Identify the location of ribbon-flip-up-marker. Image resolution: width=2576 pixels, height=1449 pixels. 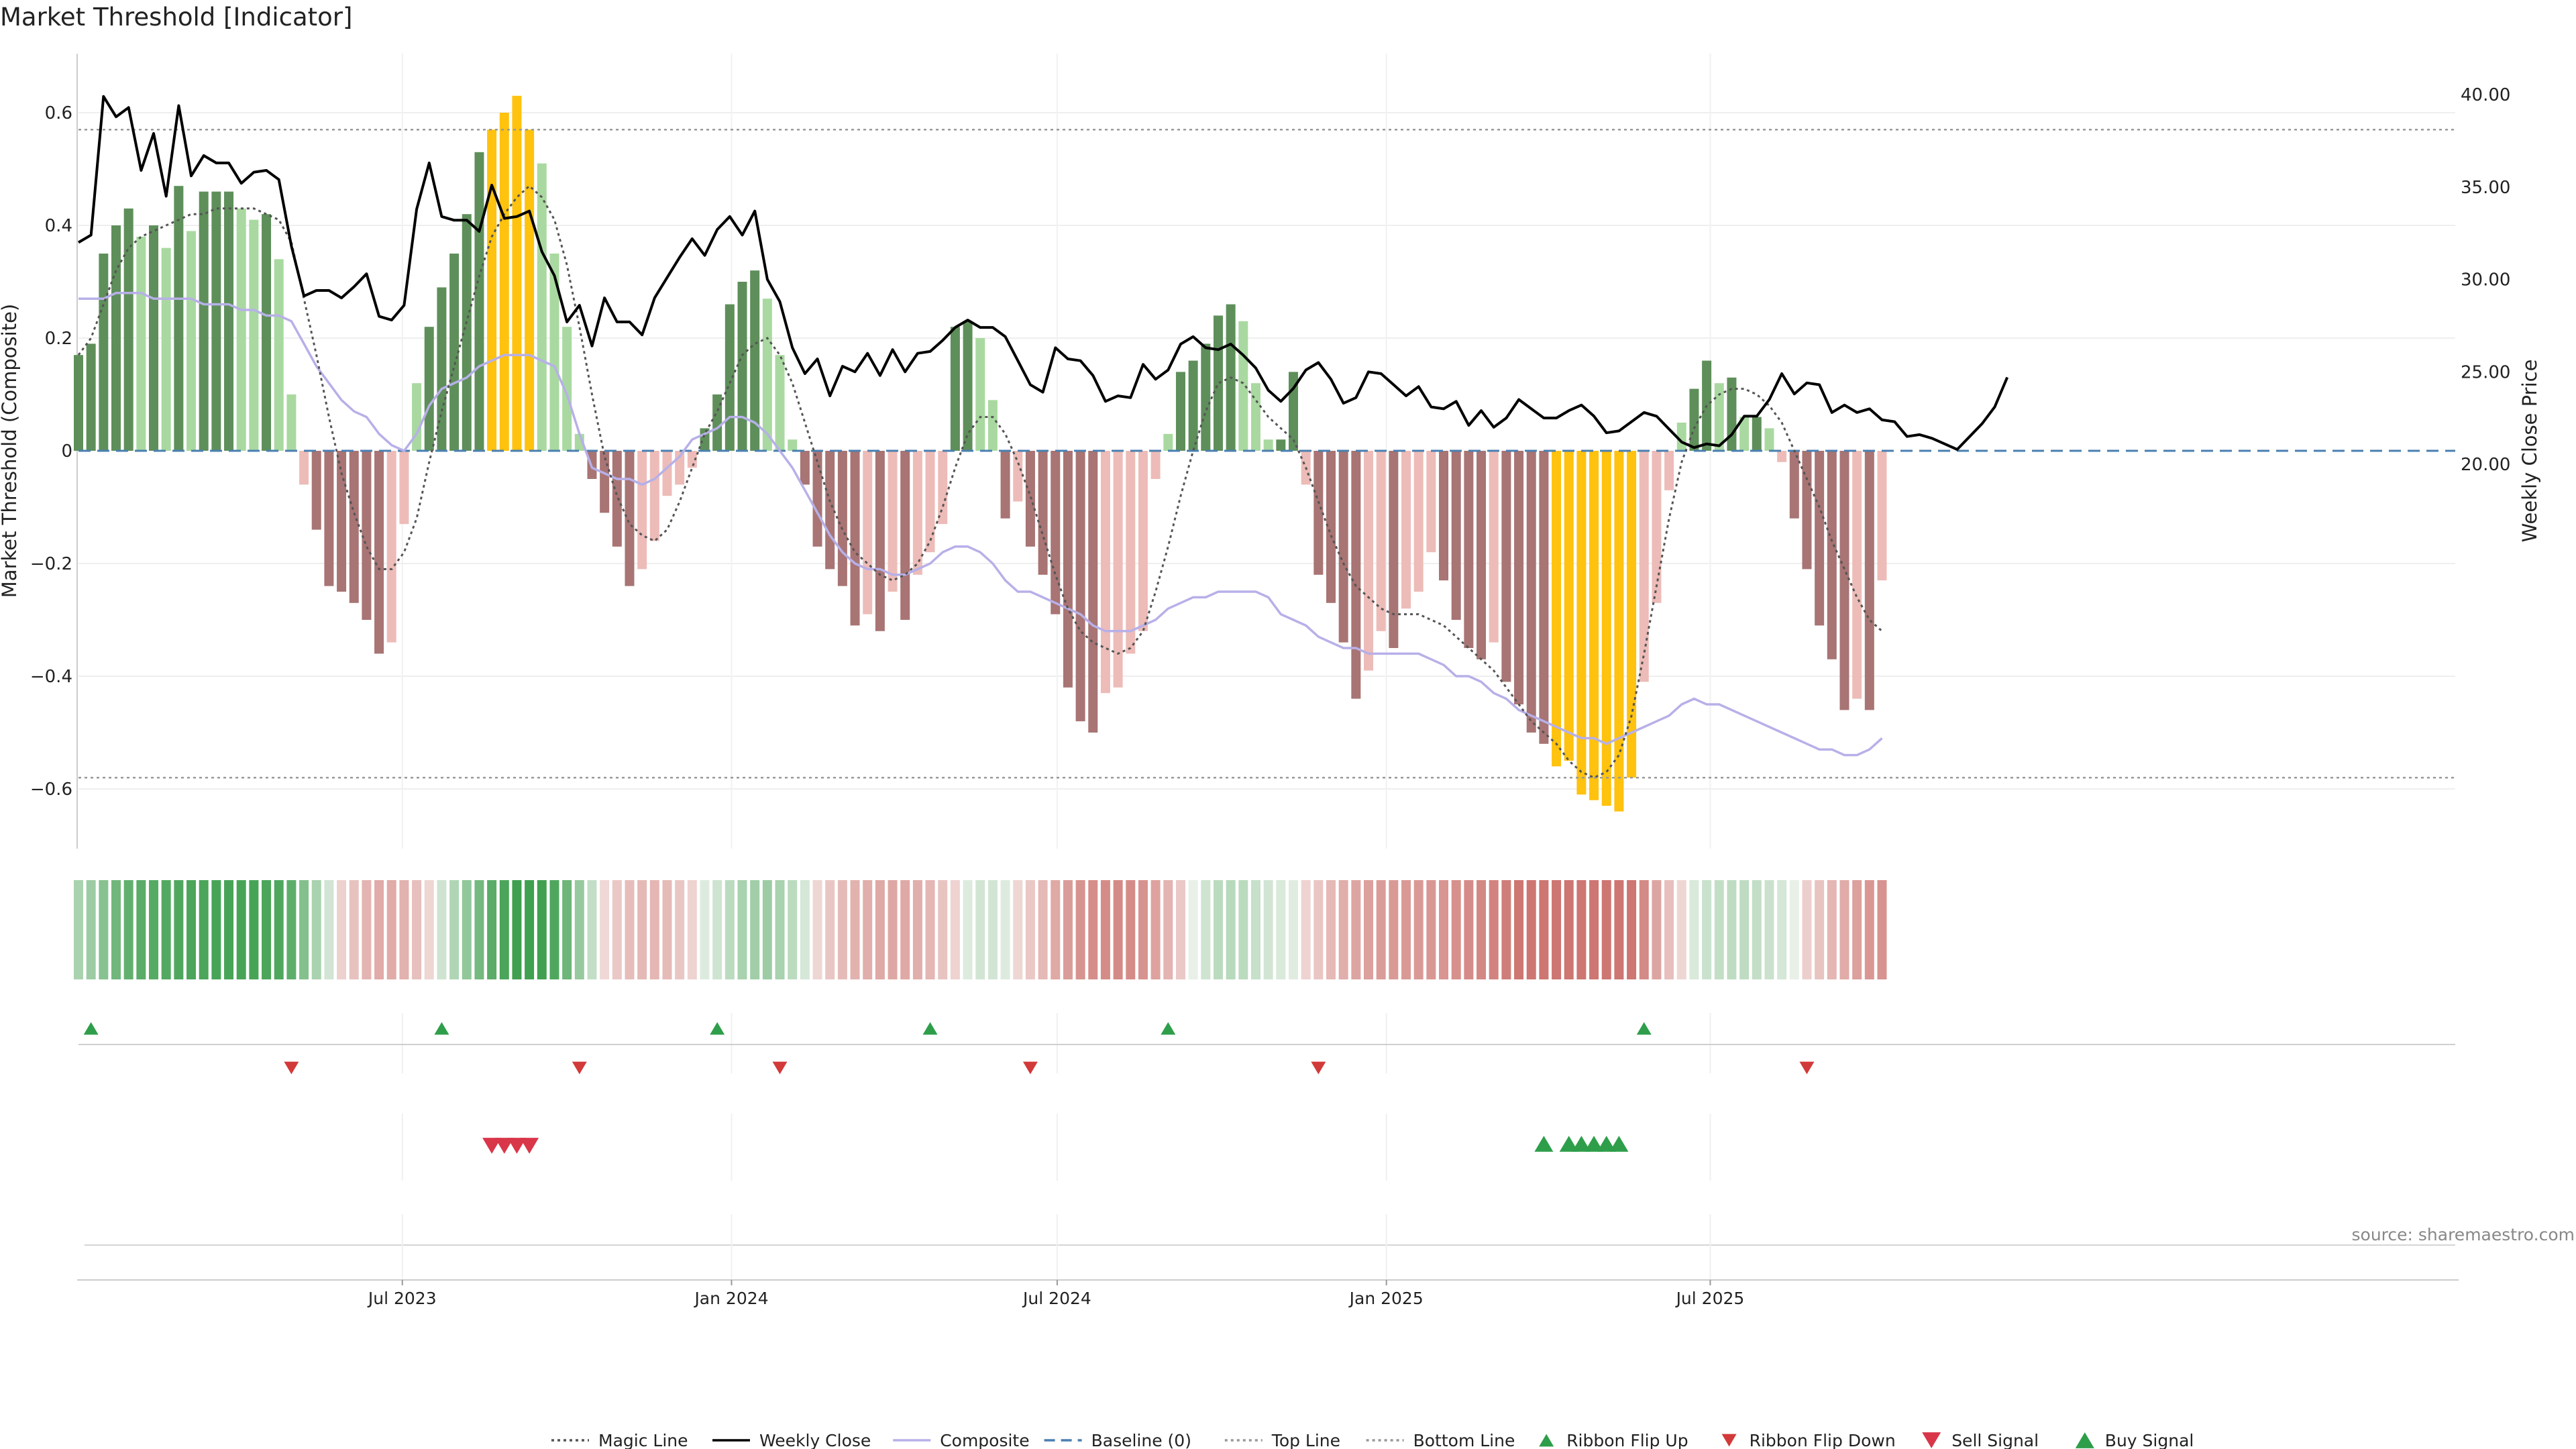
(441, 1028).